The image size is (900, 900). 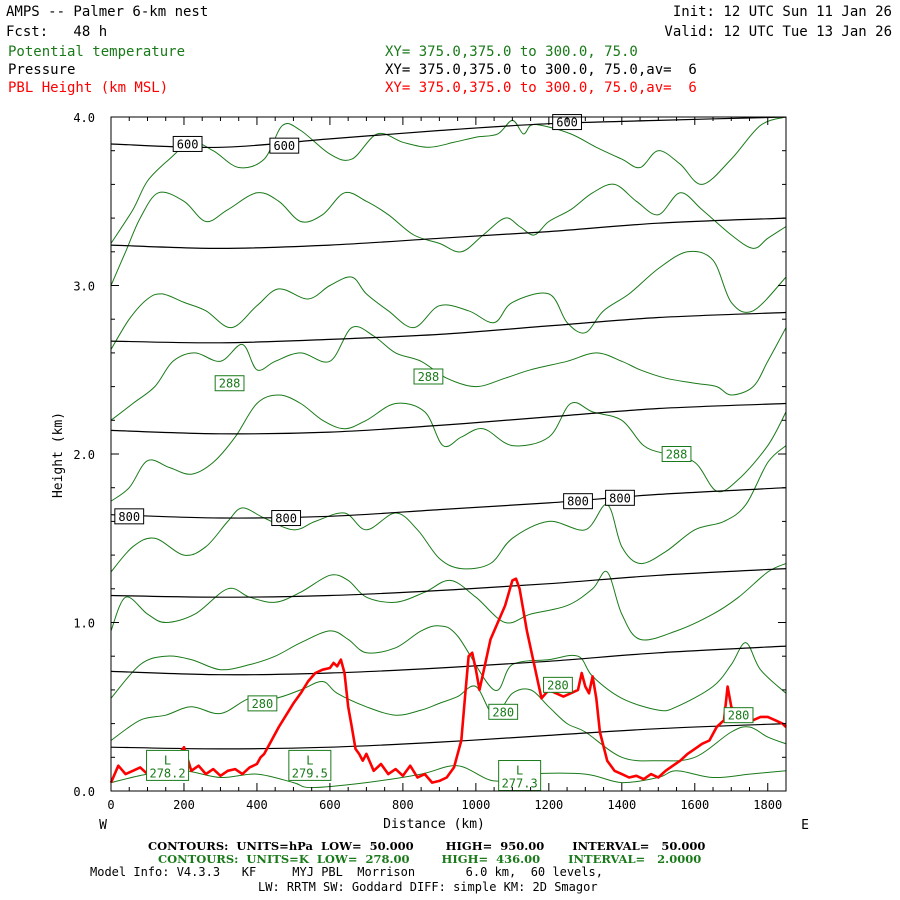 I want to click on field-name-theta: Potential temperature, so click(x=97, y=52).